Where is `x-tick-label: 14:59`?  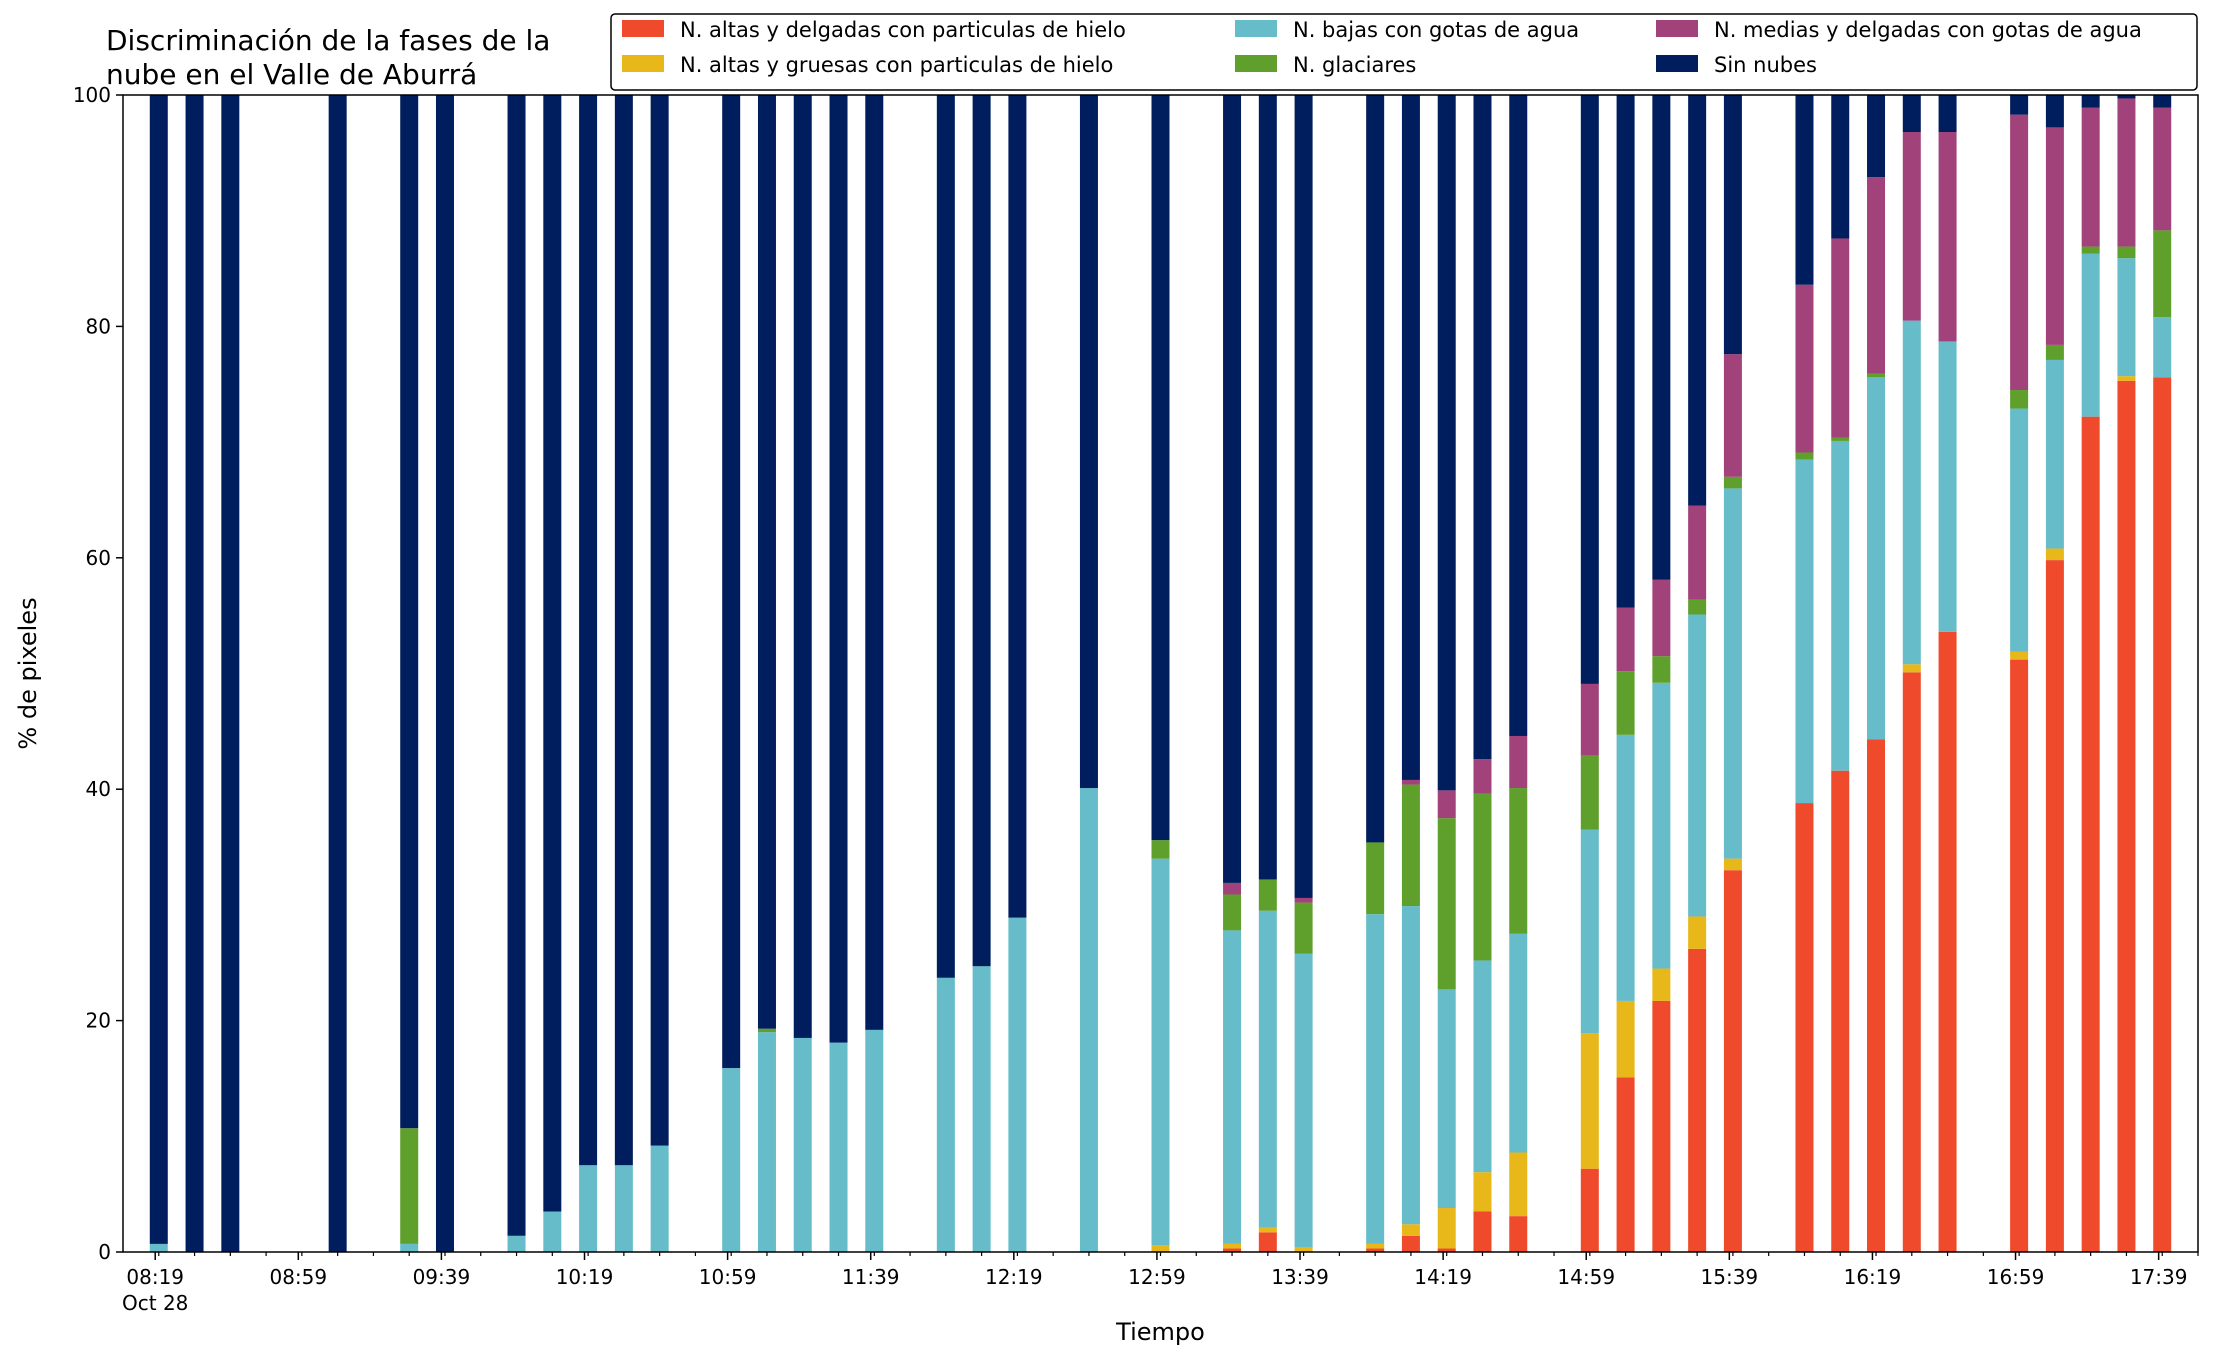 x-tick-label: 14:59 is located at coordinates (1586, 1277).